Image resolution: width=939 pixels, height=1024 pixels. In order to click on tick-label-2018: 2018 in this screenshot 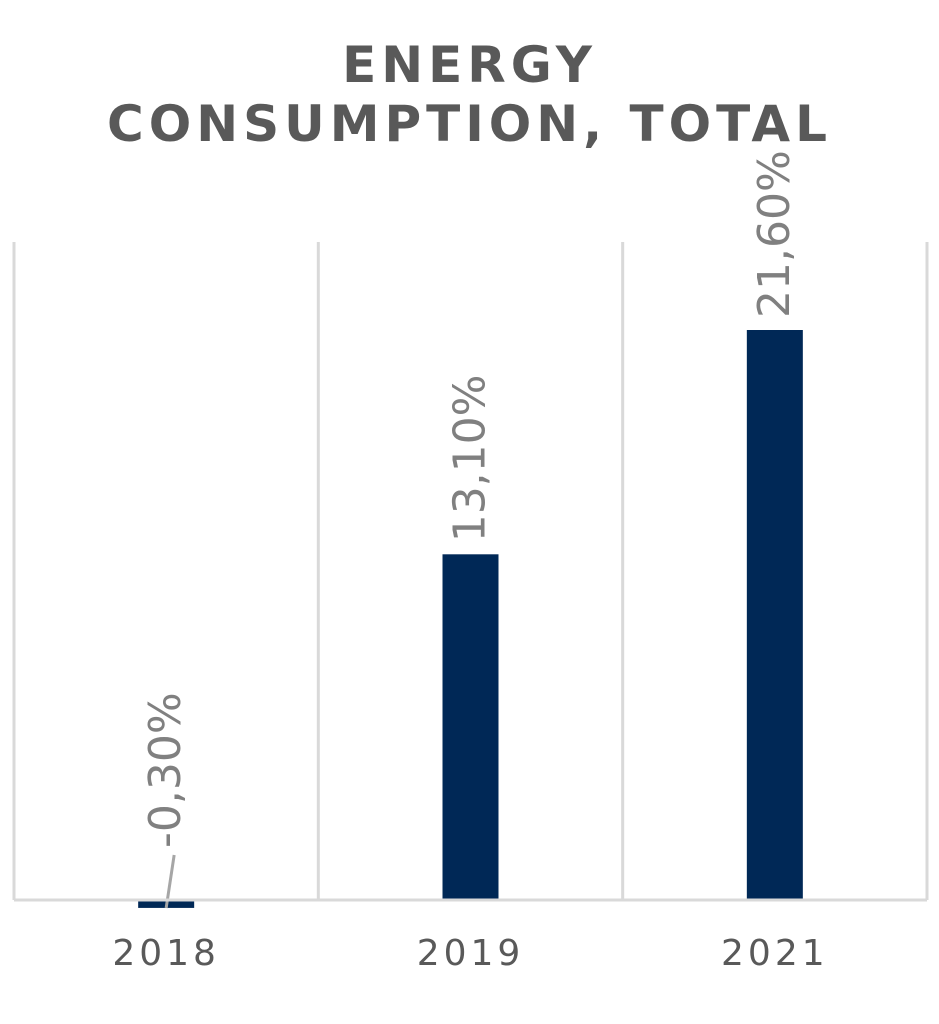, I will do `click(166, 953)`.